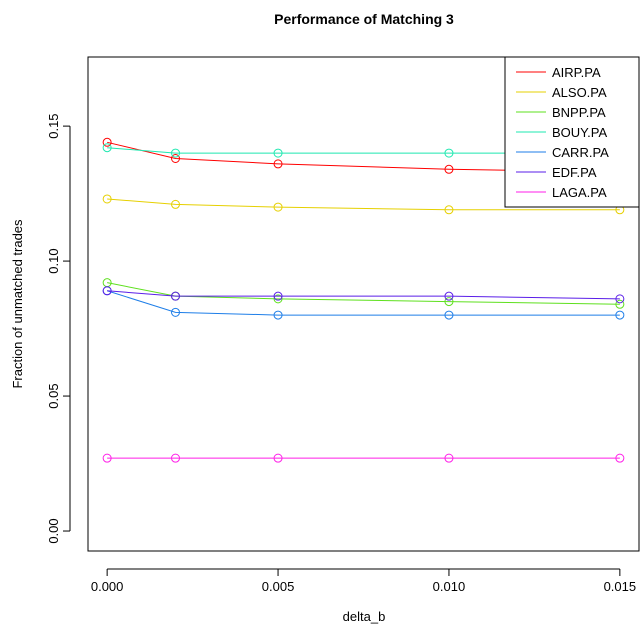 The image size is (641, 636). I want to click on legend-label: EDF.PA, so click(574, 172).